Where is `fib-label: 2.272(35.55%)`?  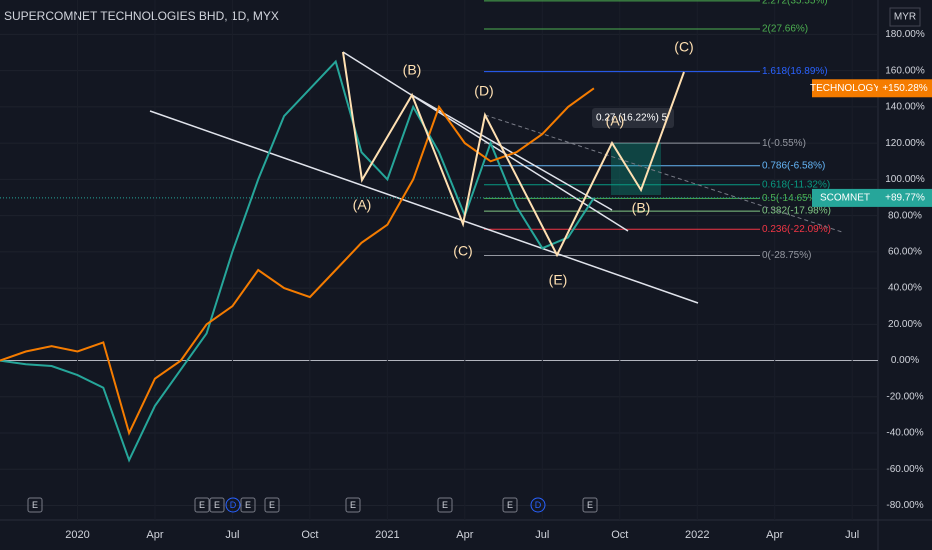 fib-label: 2.272(35.55%) is located at coordinates (795, 3).